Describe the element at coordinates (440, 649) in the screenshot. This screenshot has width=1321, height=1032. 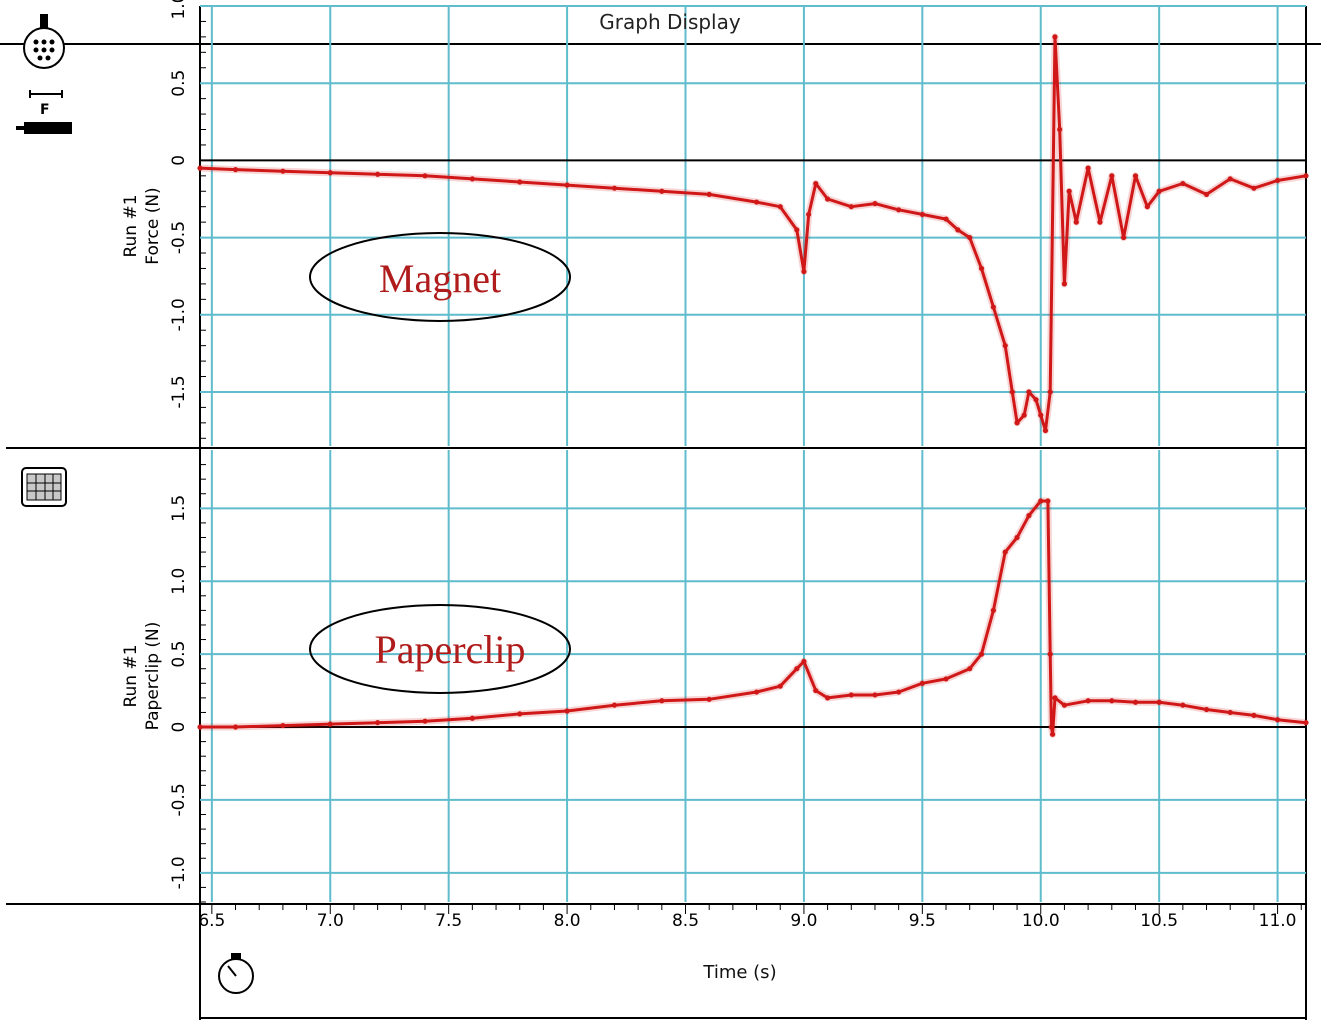
I see `paperclip-callout-ellipse` at that location.